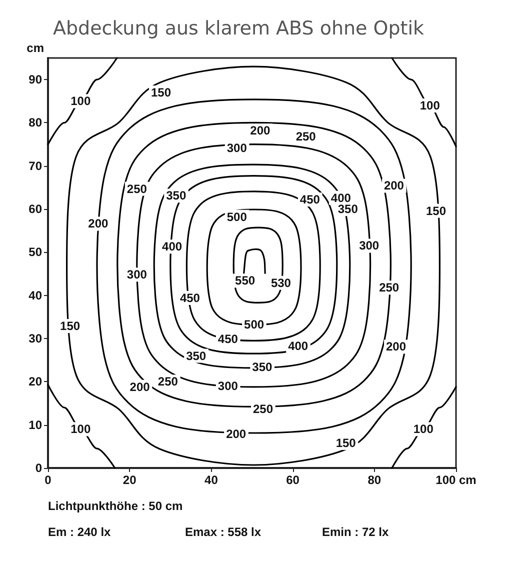 The width and height of the screenshot is (512, 571). Describe the element at coordinates (35, 79) in the screenshot. I see `y-tick-label: 90` at that location.